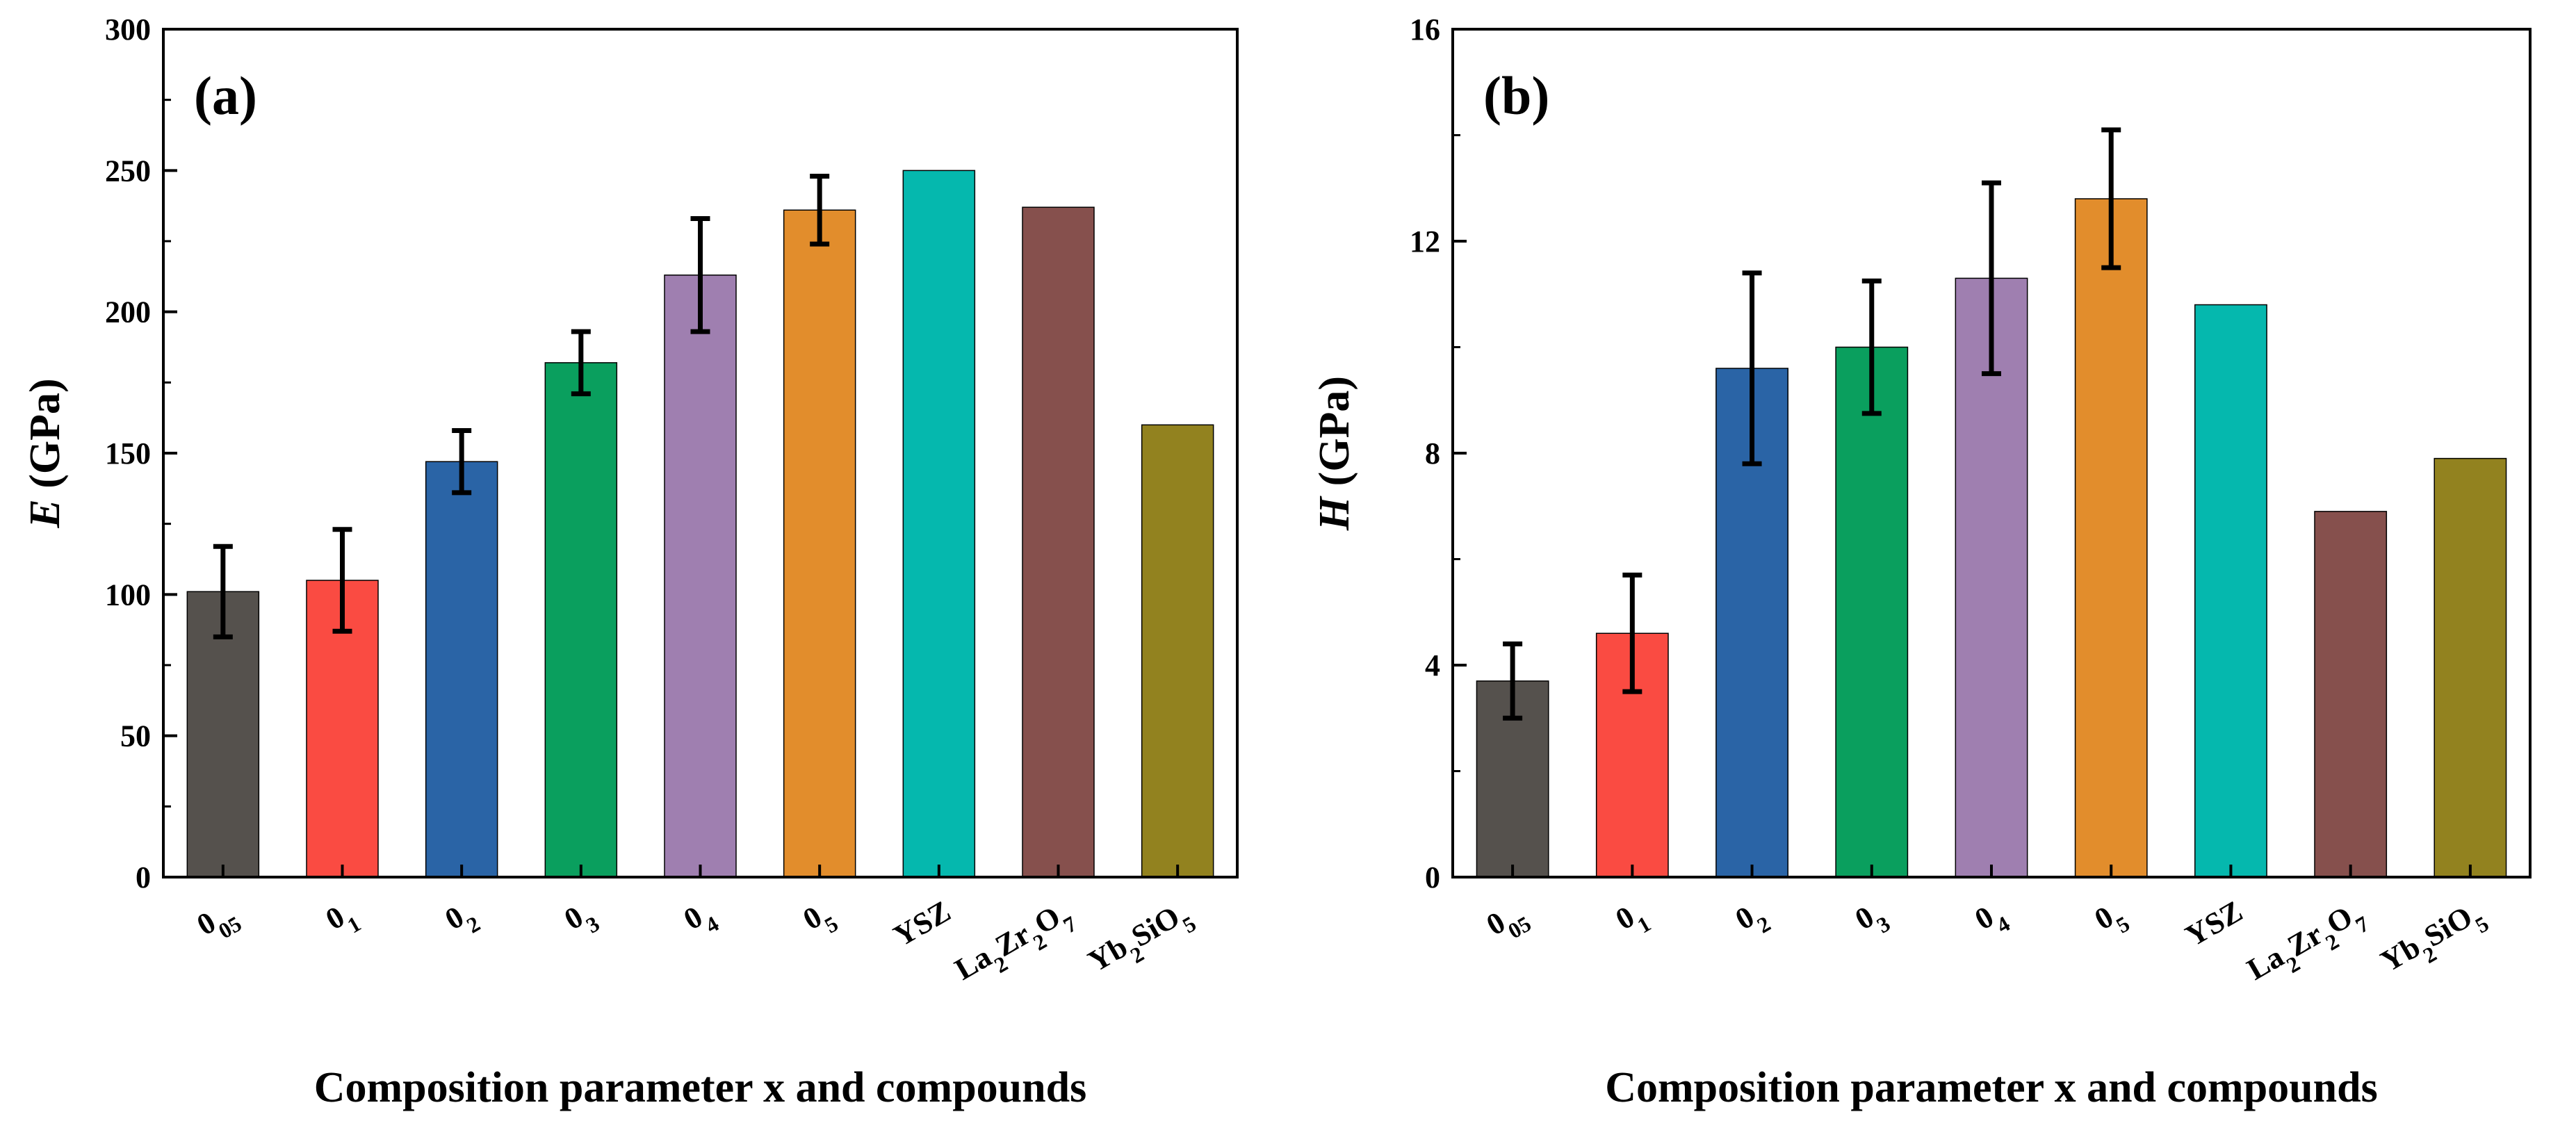 The width and height of the screenshot is (2576, 1128). What do you see at coordinates (135, 736) in the screenshot?
I see `p1-ytick-label-1: 50` at bounding box center [135, 736].